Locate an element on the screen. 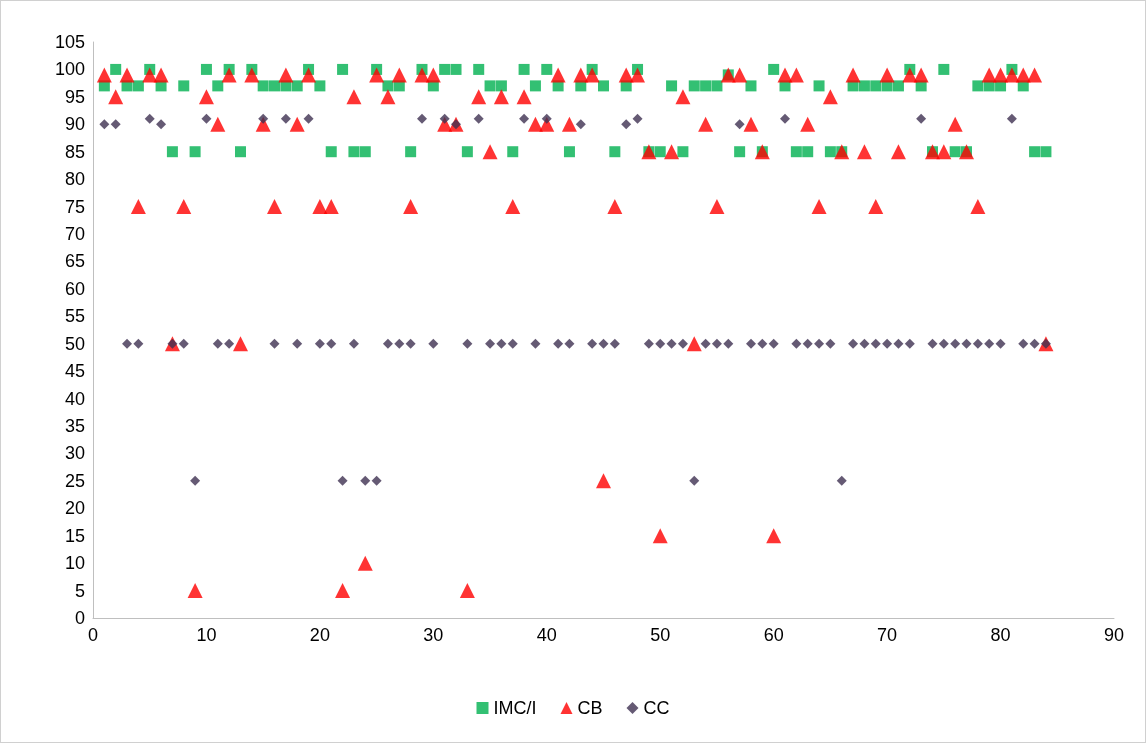 The width and height of the screenshot is (1146, 743). y-tick-label: 80 is located at coordinates (74, 179).